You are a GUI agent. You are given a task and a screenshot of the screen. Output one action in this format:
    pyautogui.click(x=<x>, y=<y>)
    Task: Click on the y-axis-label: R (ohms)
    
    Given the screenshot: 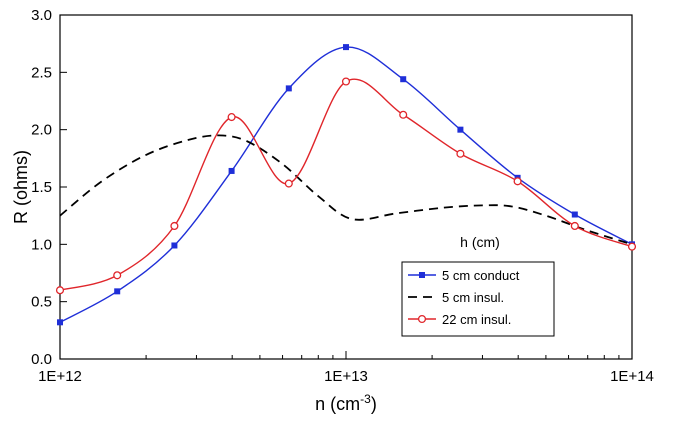 What is the action you would take?
    pyautogui.click(x=21, y=187)
    